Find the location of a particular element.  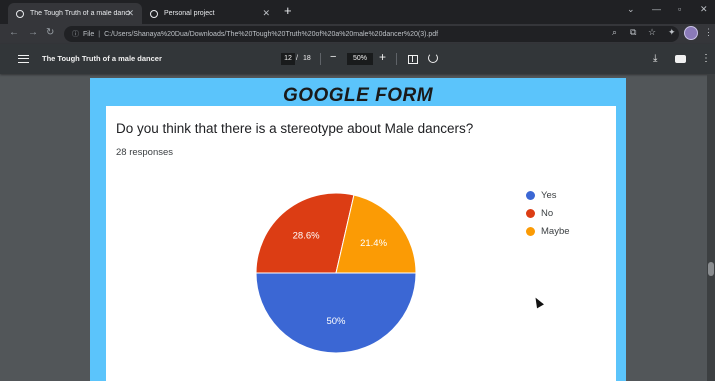

legend-item-maybe: Maybe is located at coordinates (548, 231).